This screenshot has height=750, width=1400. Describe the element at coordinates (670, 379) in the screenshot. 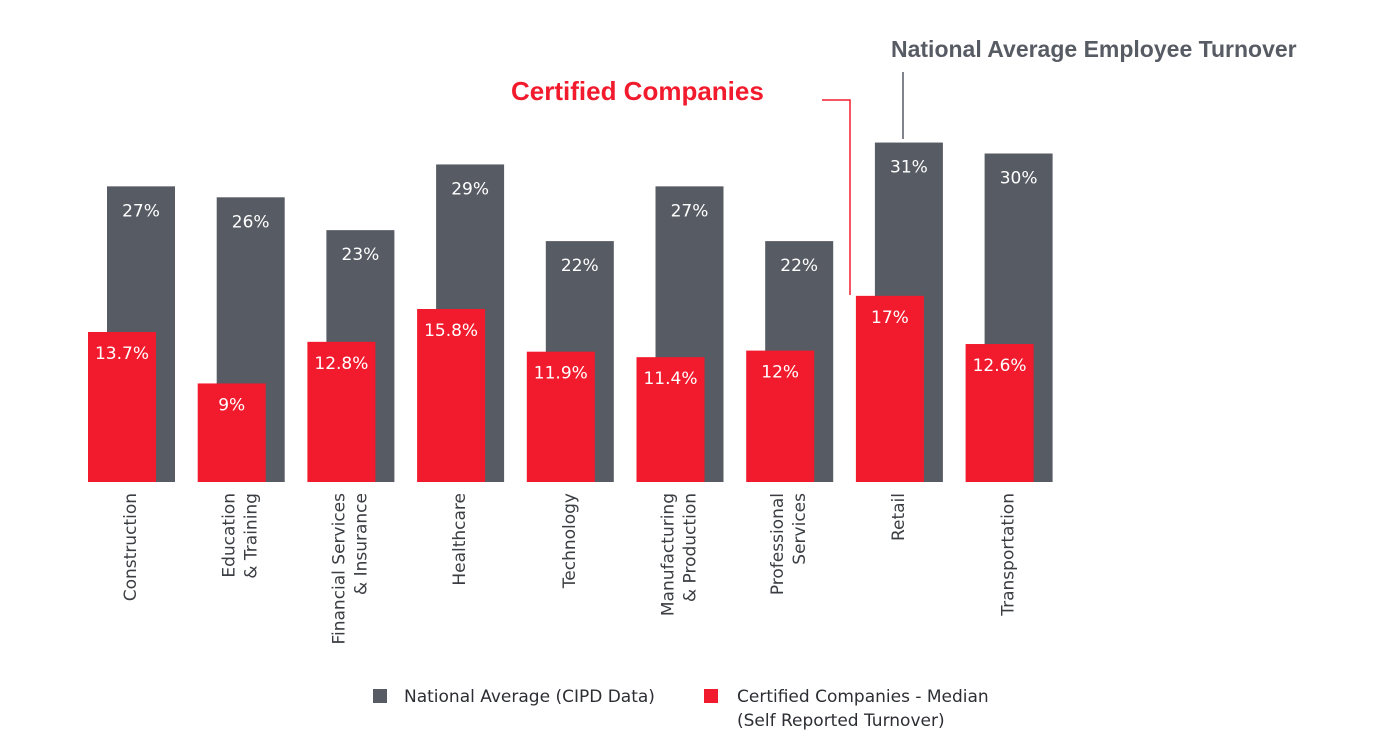

I see `value-label-certified: 11.4%` at that location.